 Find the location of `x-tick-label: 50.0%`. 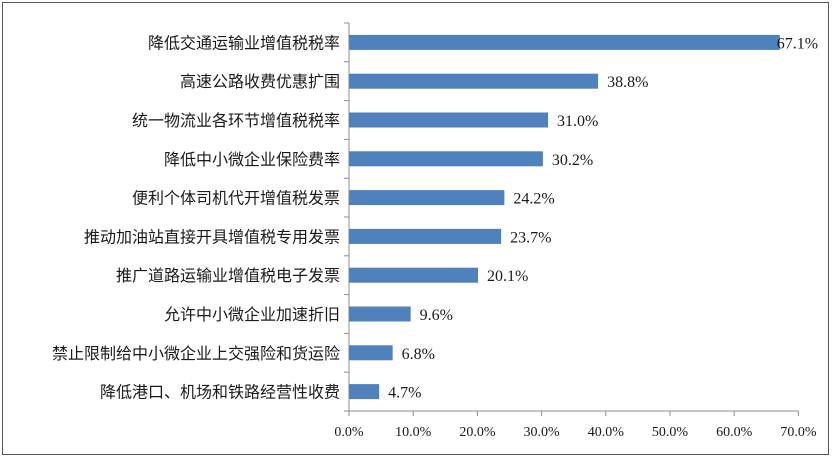

x-tick-label: 50.0% is located at coordinates (670, 432).